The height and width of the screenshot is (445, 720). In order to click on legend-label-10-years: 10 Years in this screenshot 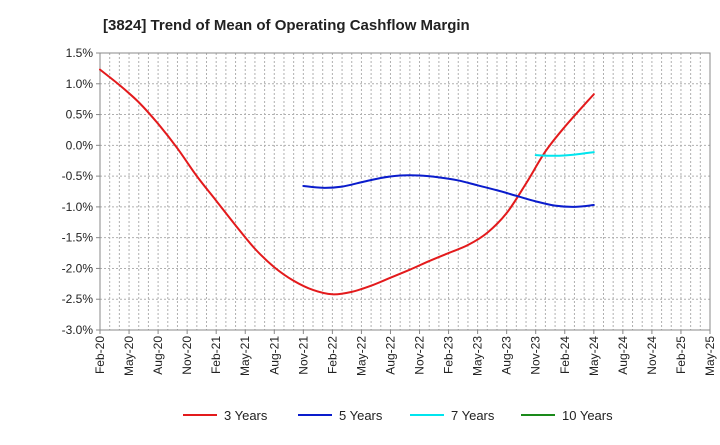, I will do `click(587, 415)`.